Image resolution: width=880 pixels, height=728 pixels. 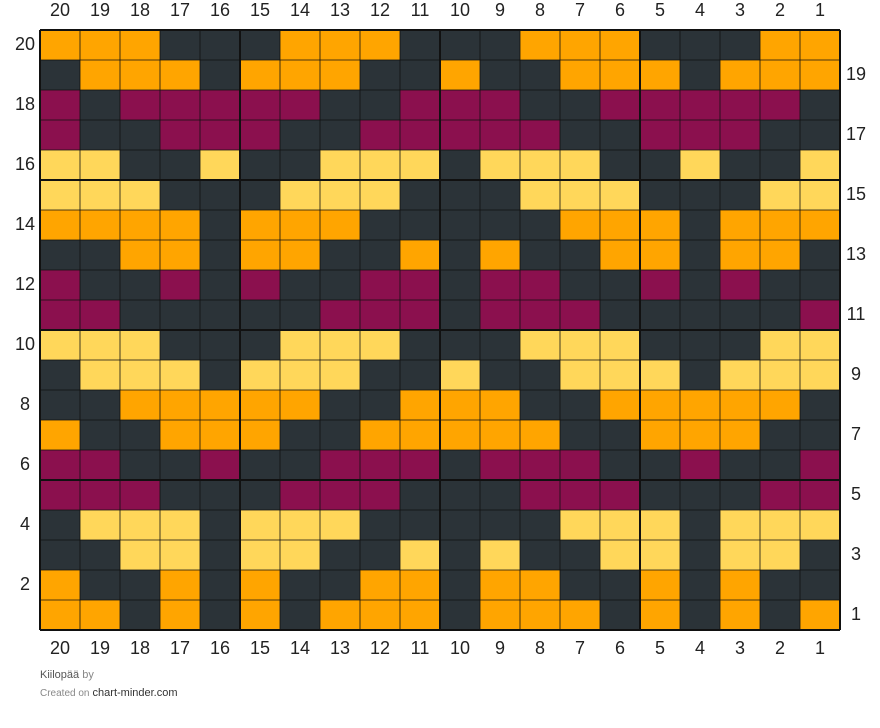 What do you see at coordinates (25, 104) in the screenshot?
I see `row-label-left: 18` at bounding box center [25, 104].